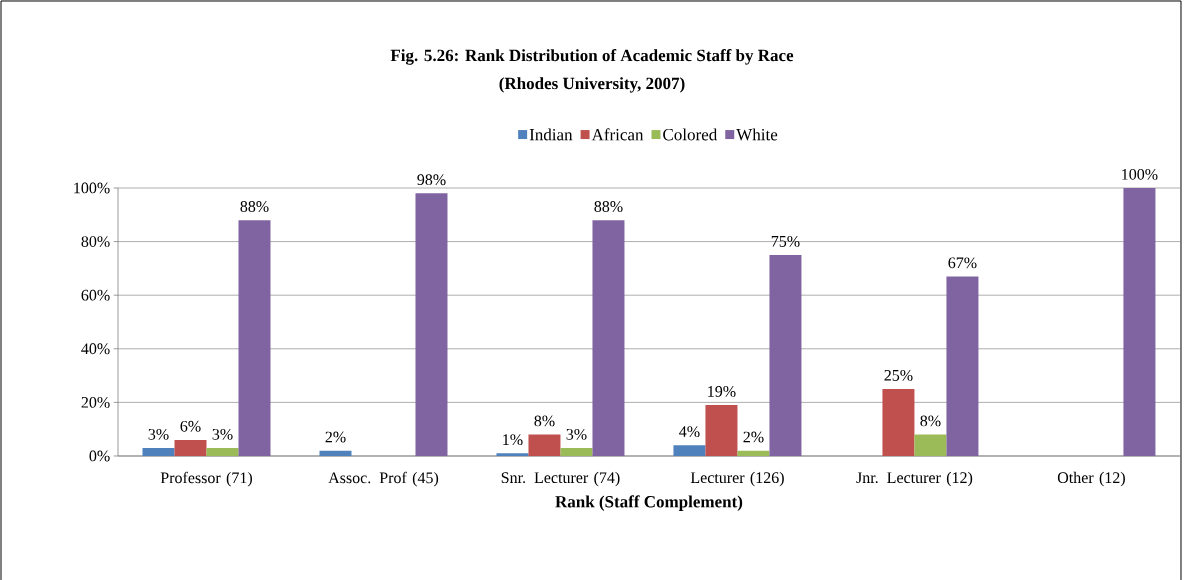 The height and width of the screenshot is (580, 1184). I want to click on data-label: 98%, so click(431, 180).